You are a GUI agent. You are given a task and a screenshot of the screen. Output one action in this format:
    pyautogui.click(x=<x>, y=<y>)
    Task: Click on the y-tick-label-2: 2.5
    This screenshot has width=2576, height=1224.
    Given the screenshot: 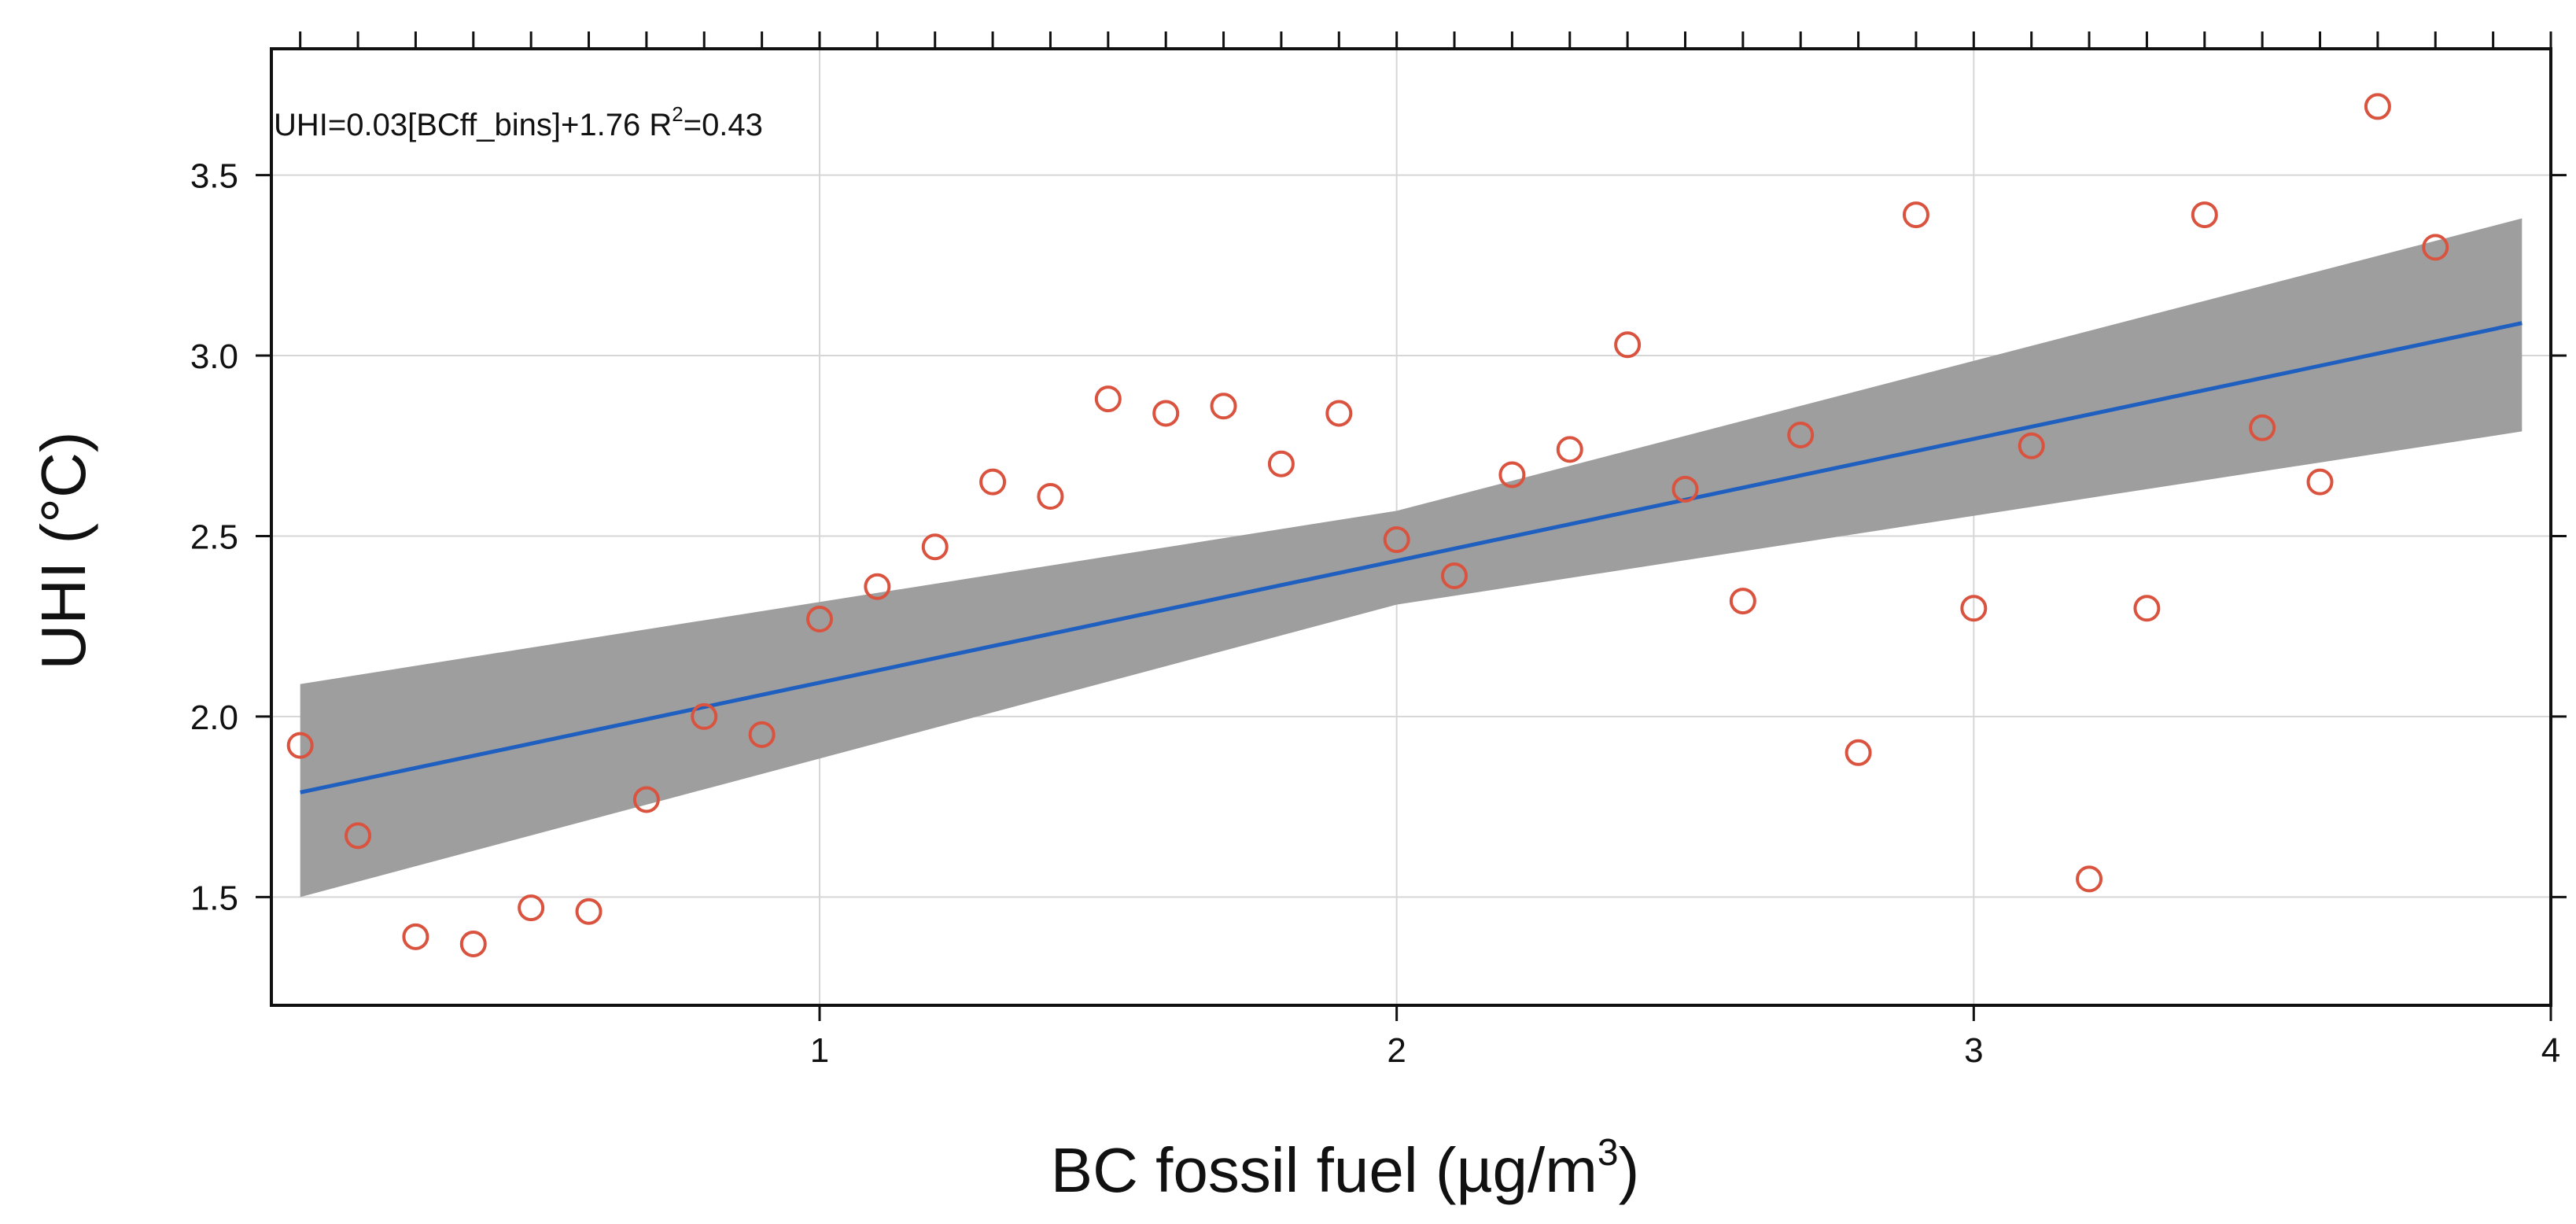 What is the action you would take?
    pyautogui.click(x=214, y=537)
    